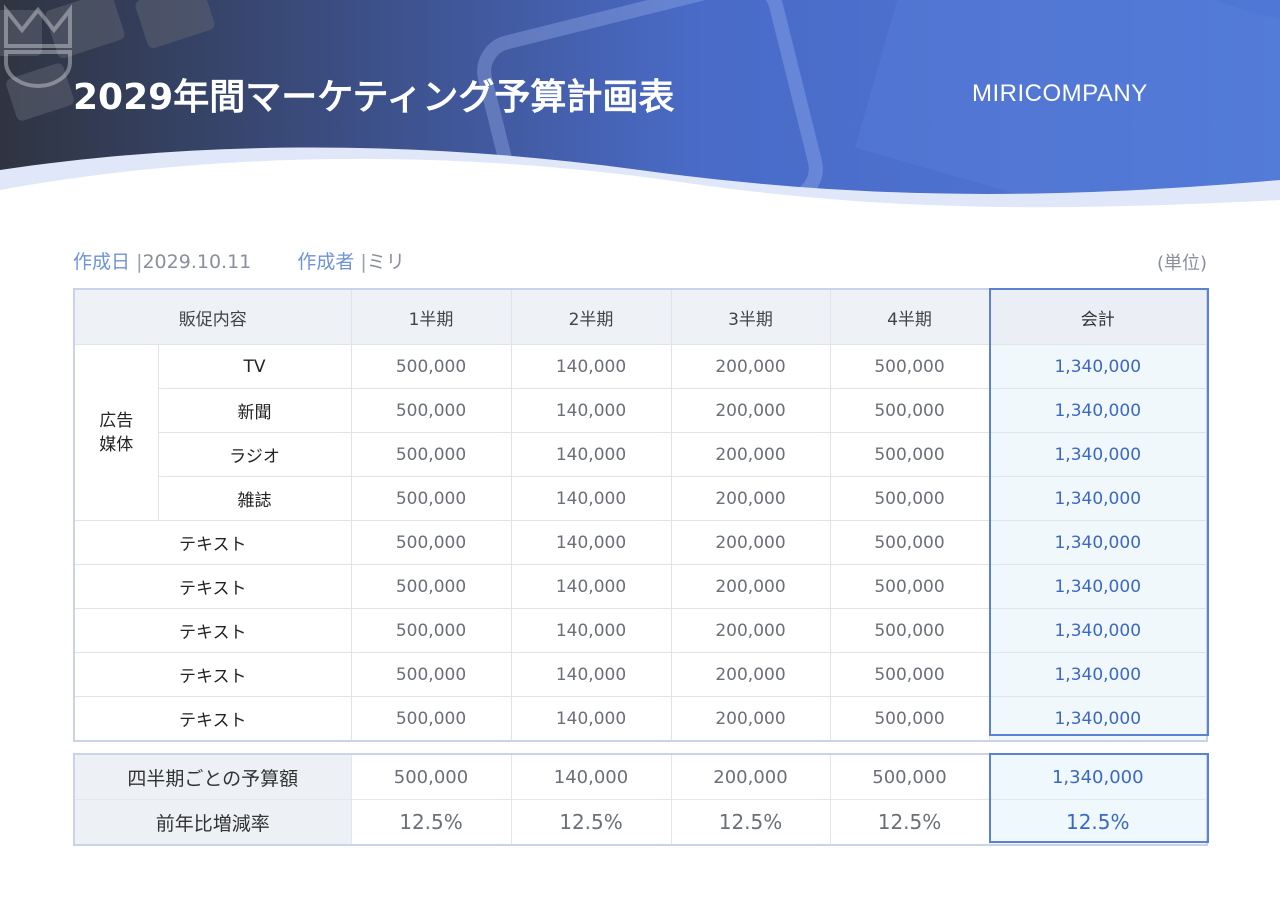 The height and width of the screenshot is (905, 1280). What do you see at coordinates (431, 316) in the screenshot?
I see `column-header: 1半期` at bounding box center [431, 316].